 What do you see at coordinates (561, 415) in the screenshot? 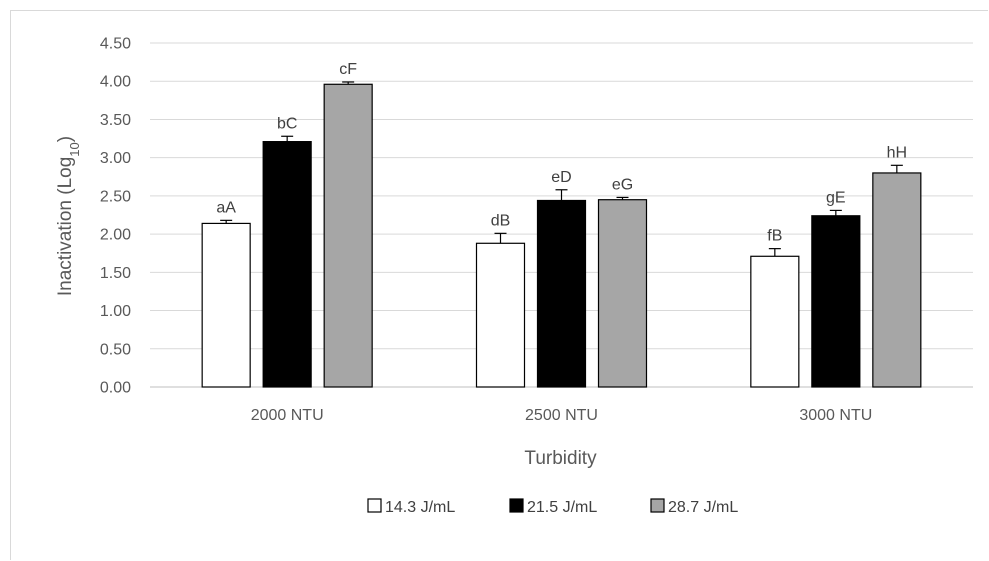
I see `x-tick-label: 2500 NTU` at bounding box center [561, 415].